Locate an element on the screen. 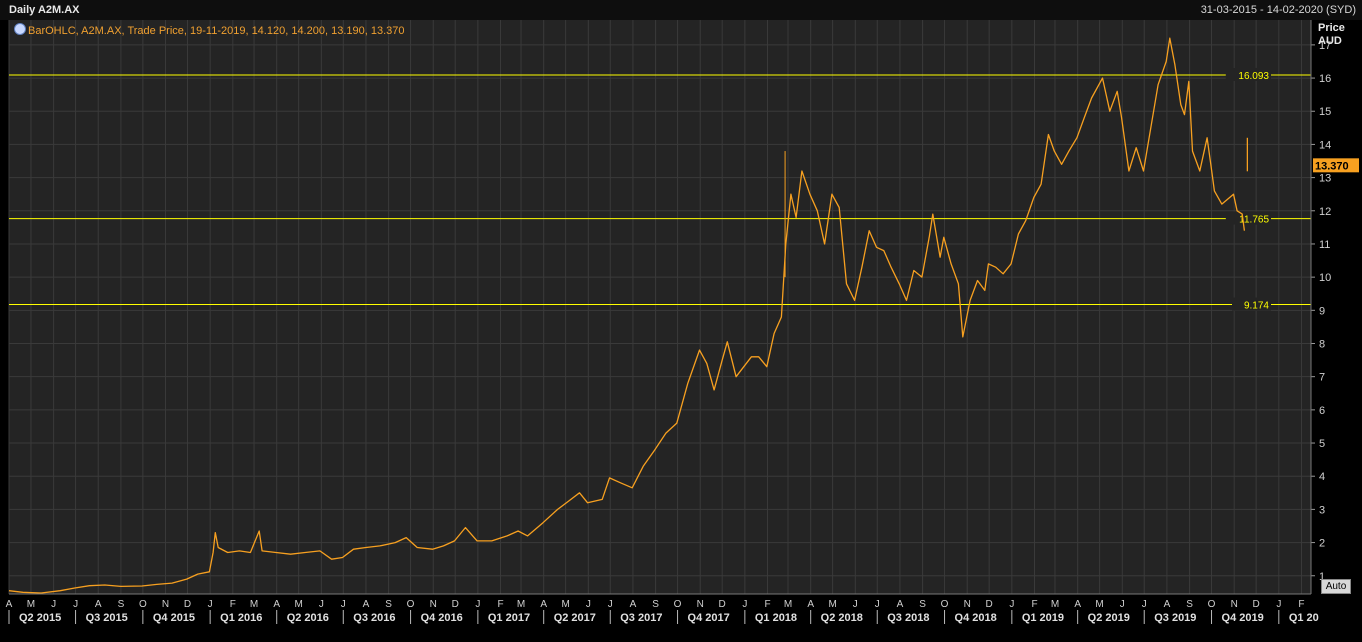 The height and width of the screenshot is (642, 1362). hline-label: 16.093 is located at coordinates (1253, 76).